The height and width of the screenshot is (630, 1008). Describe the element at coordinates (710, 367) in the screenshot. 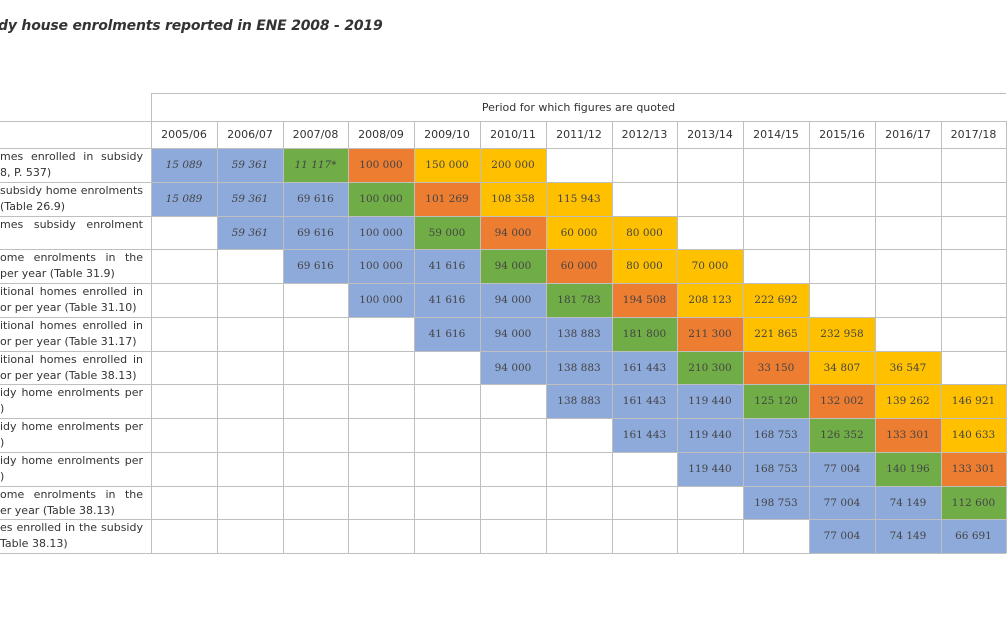

I see `table-cell: 210 300` at that location.